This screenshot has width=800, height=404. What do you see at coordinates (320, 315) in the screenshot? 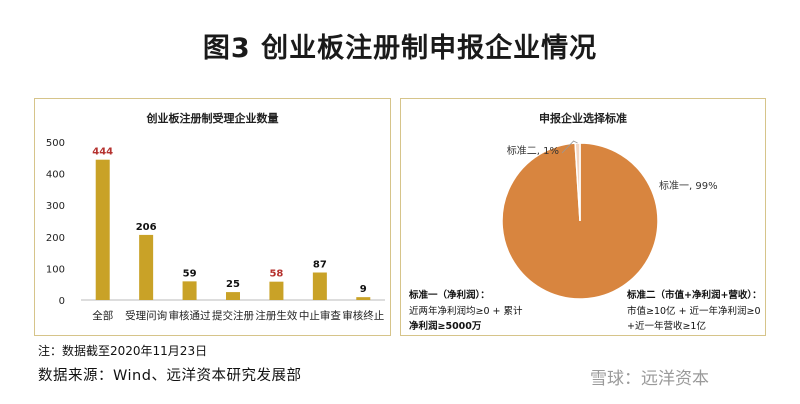
I see `x-tick-label: 中止审查` at bounding box center [320, 315].